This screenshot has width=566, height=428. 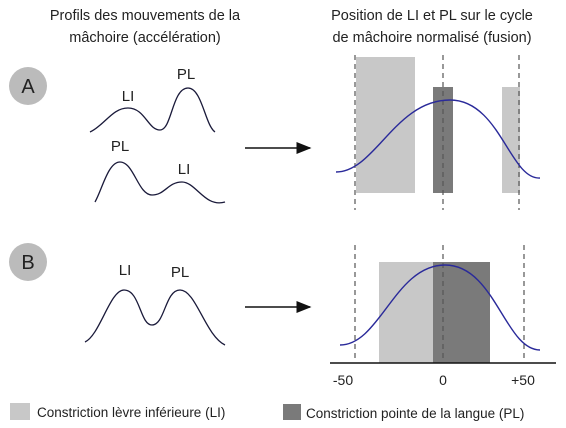 I want to click on axis-label: -50, so click(x=343, y=380).